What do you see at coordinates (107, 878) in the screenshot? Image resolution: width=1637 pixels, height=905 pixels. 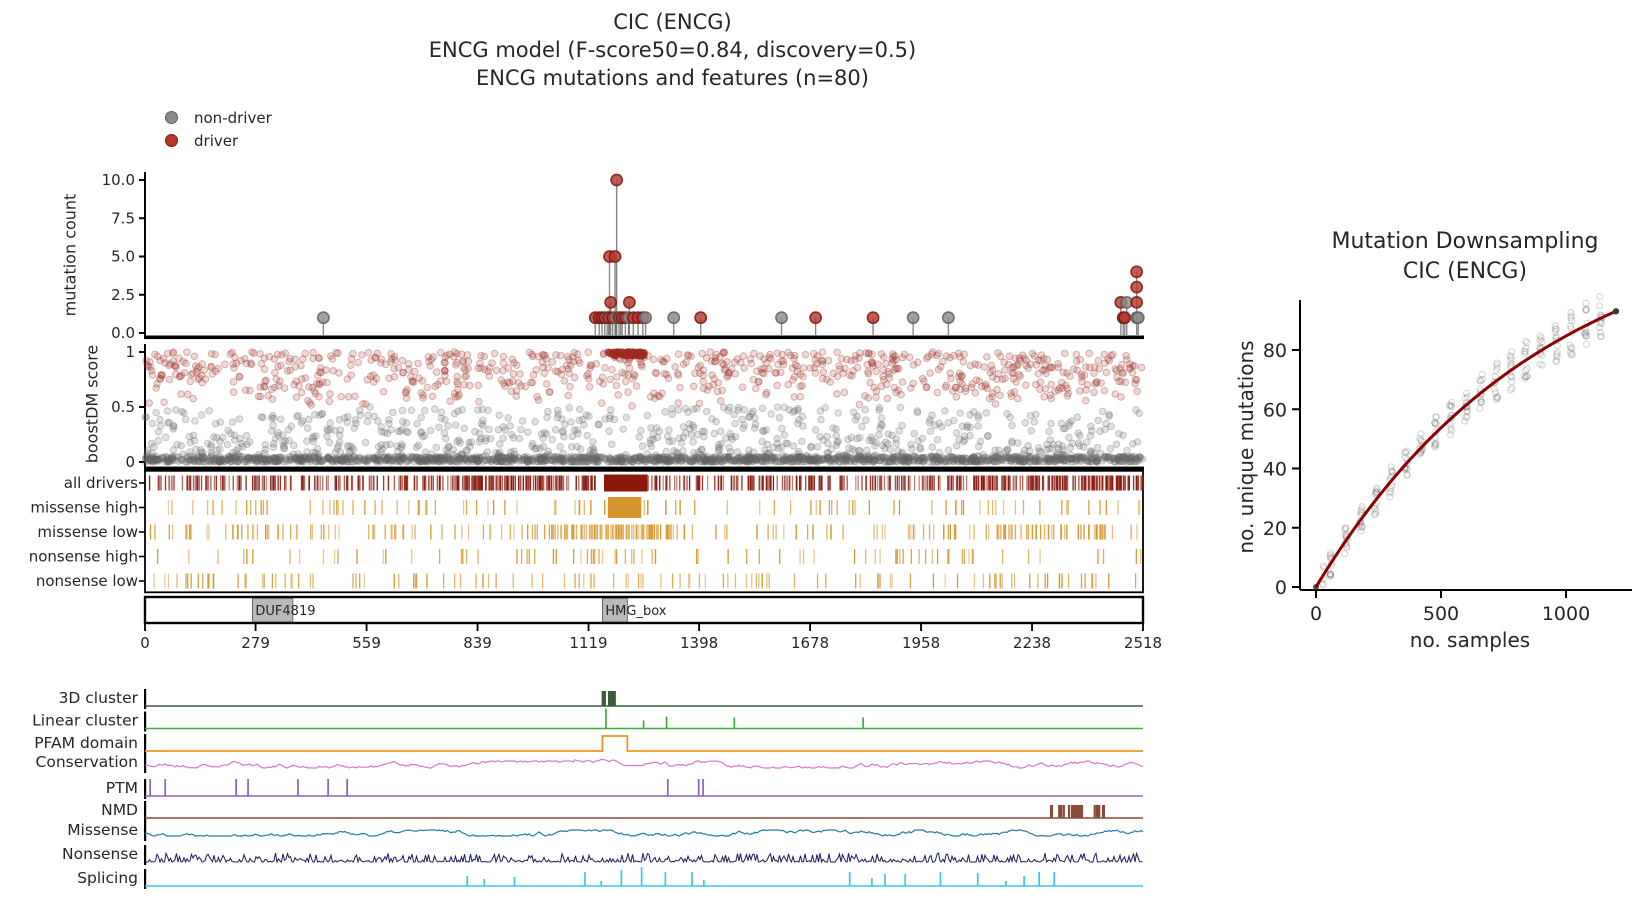 I see `feature-track-label: Splicing` at bounding box center [107, 878].